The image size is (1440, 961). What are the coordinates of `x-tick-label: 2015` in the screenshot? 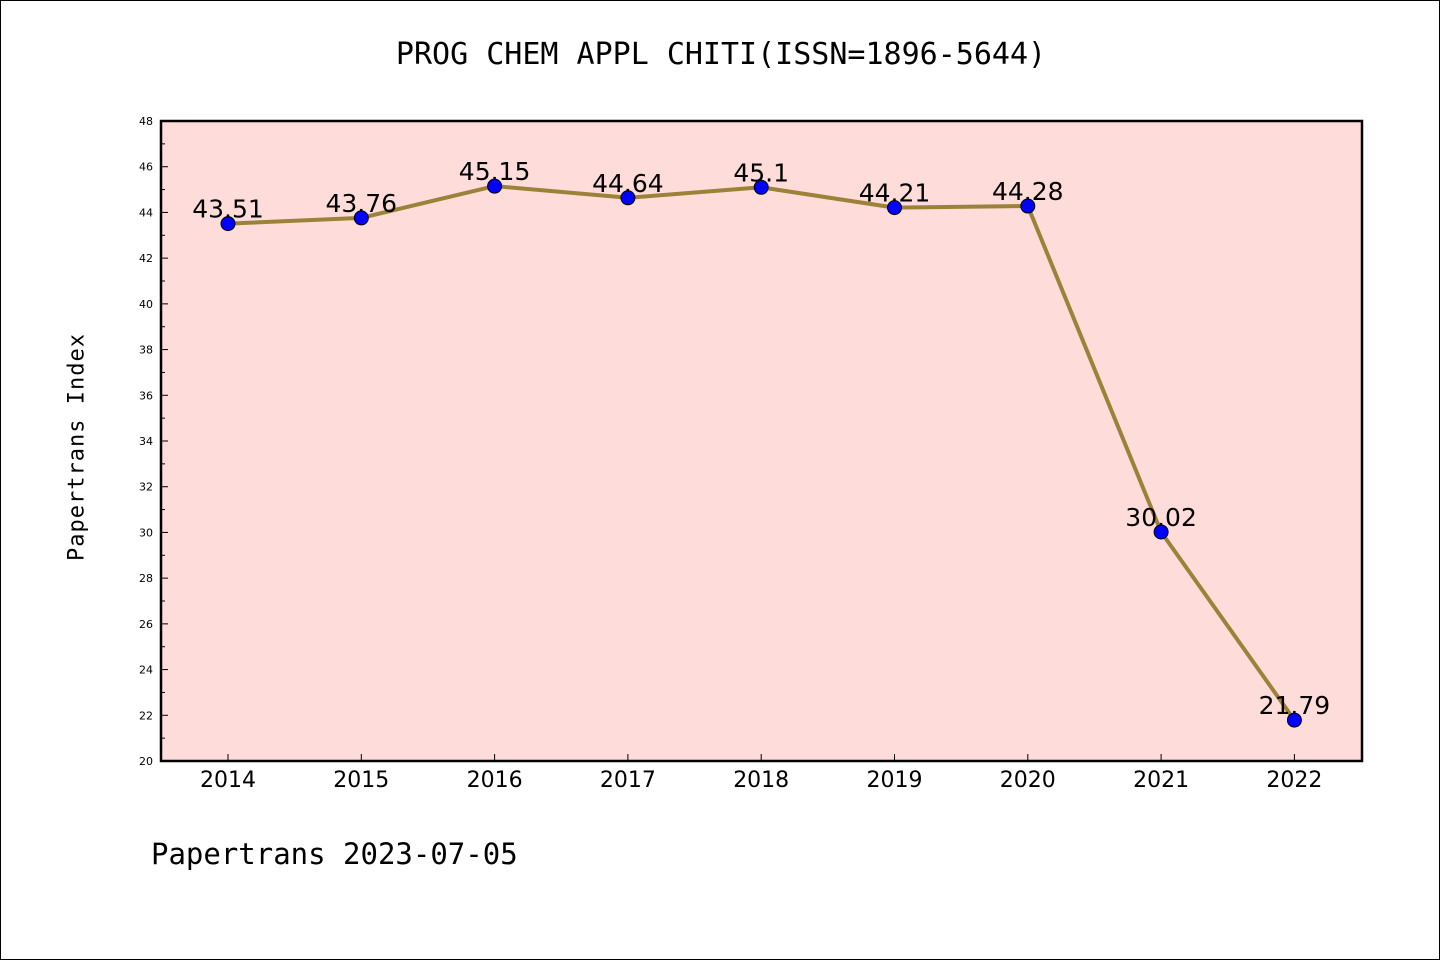 It's located at (361, 780).